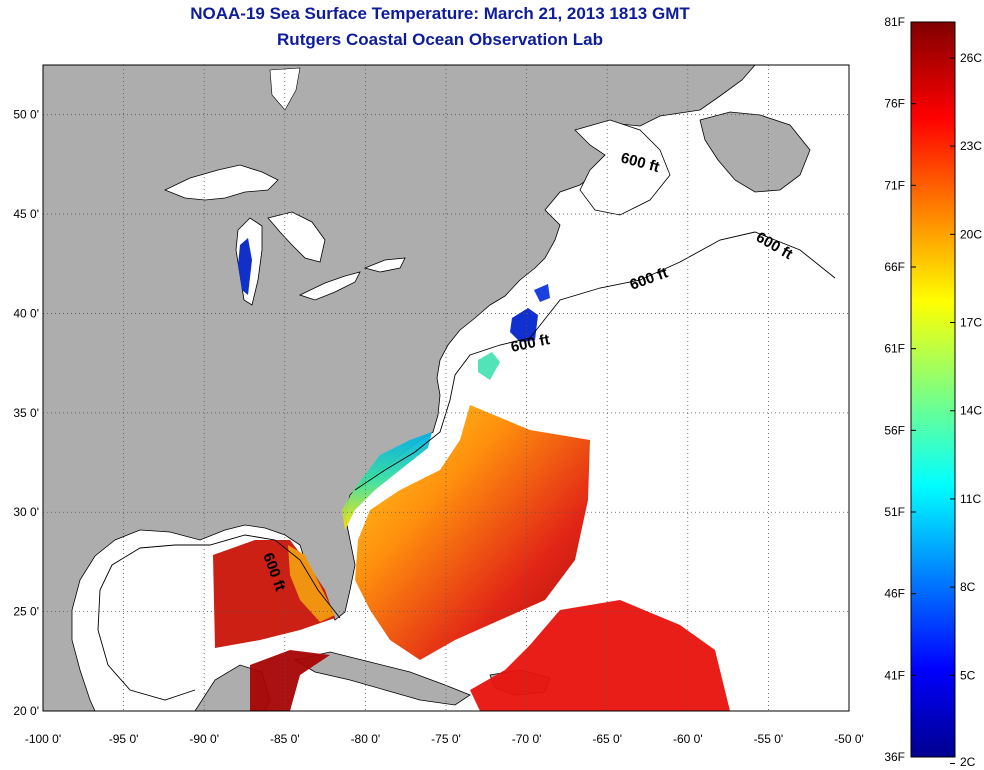 Image resolution: width=984 pixels, height=770 pixels. Describe the element at coordinates (26, 313) in the screenshot. I see `y-tick-label: 40 0'` at that location.